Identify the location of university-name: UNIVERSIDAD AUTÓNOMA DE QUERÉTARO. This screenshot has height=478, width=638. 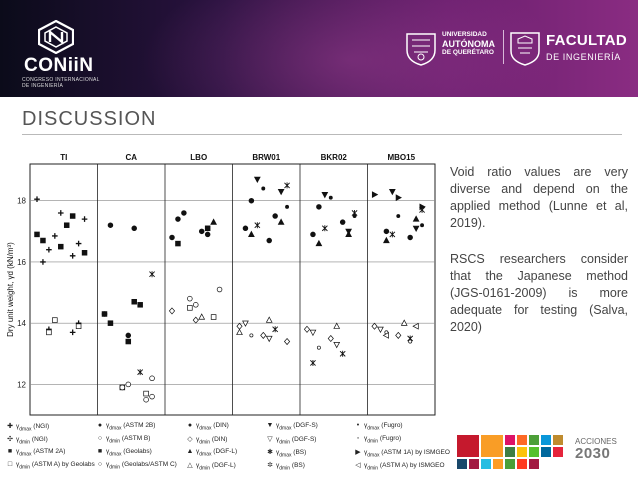
(468, 44).